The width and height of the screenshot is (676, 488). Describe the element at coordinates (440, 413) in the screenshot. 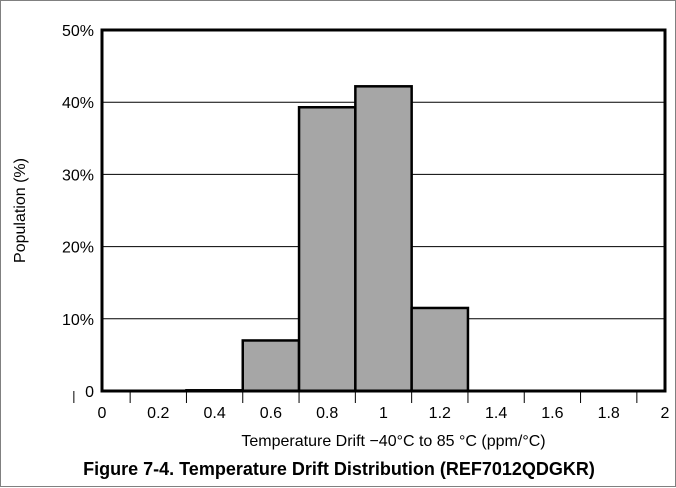

I see `x-tick-label: 1.2` at that location.